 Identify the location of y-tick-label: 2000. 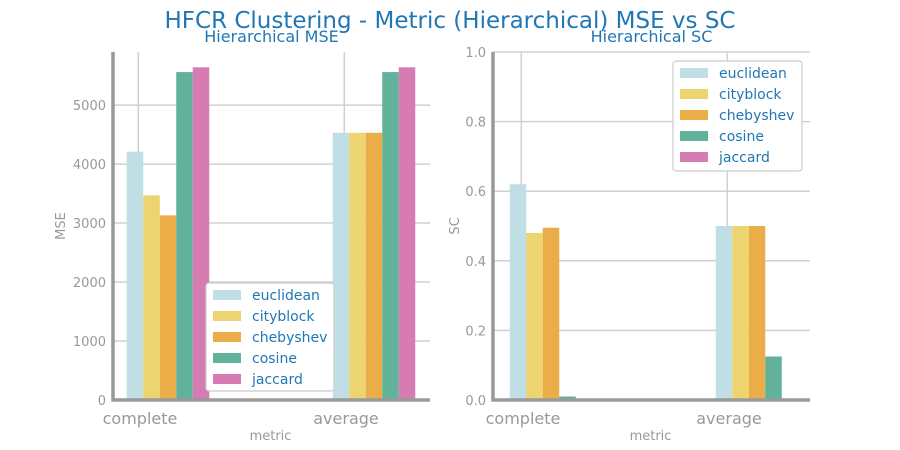
(89, 283).